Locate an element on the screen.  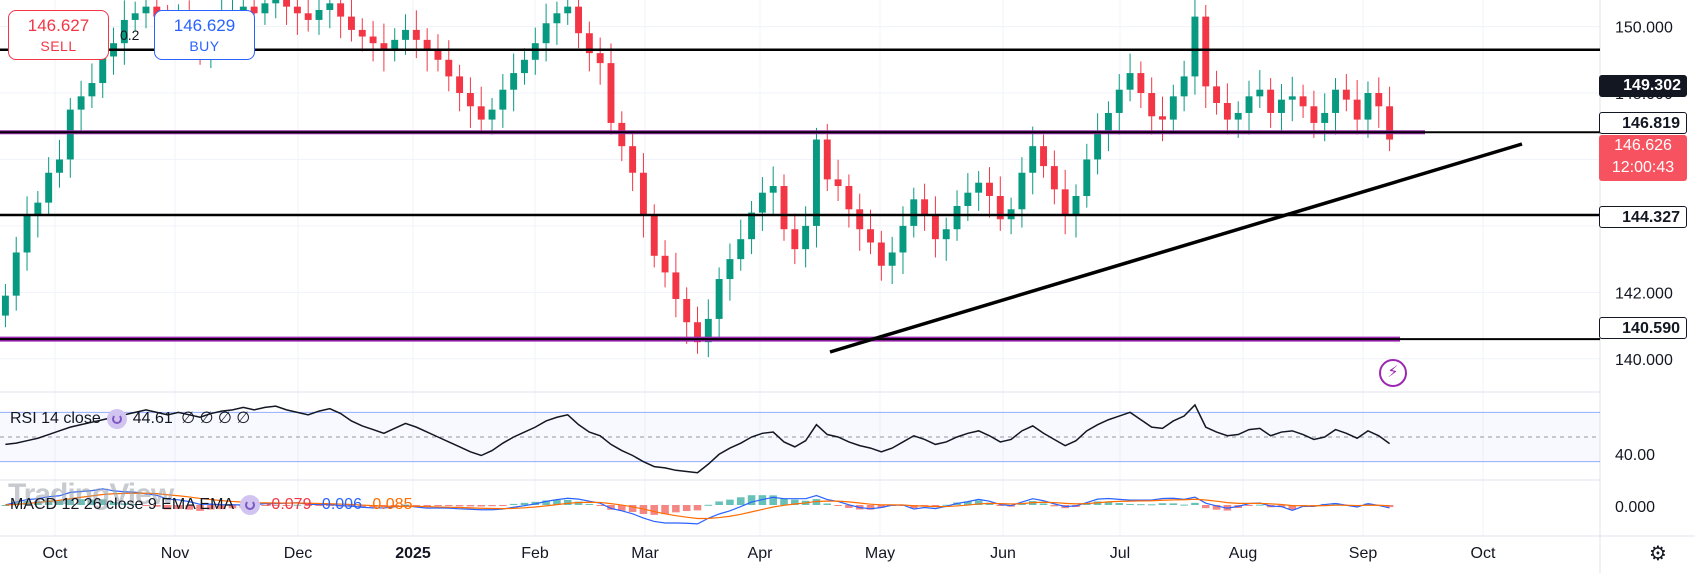
level-badge-146-819: 146.819 is located at coordinates (1643, 123).